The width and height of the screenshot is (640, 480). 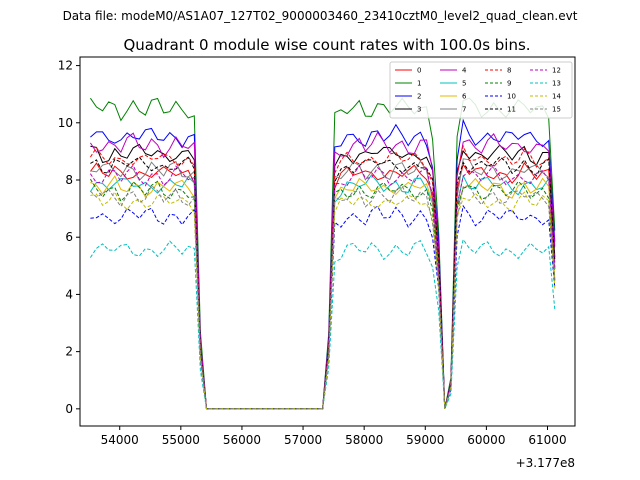 I want to click on legend-label-4: 4, so click(x=464, y=71).